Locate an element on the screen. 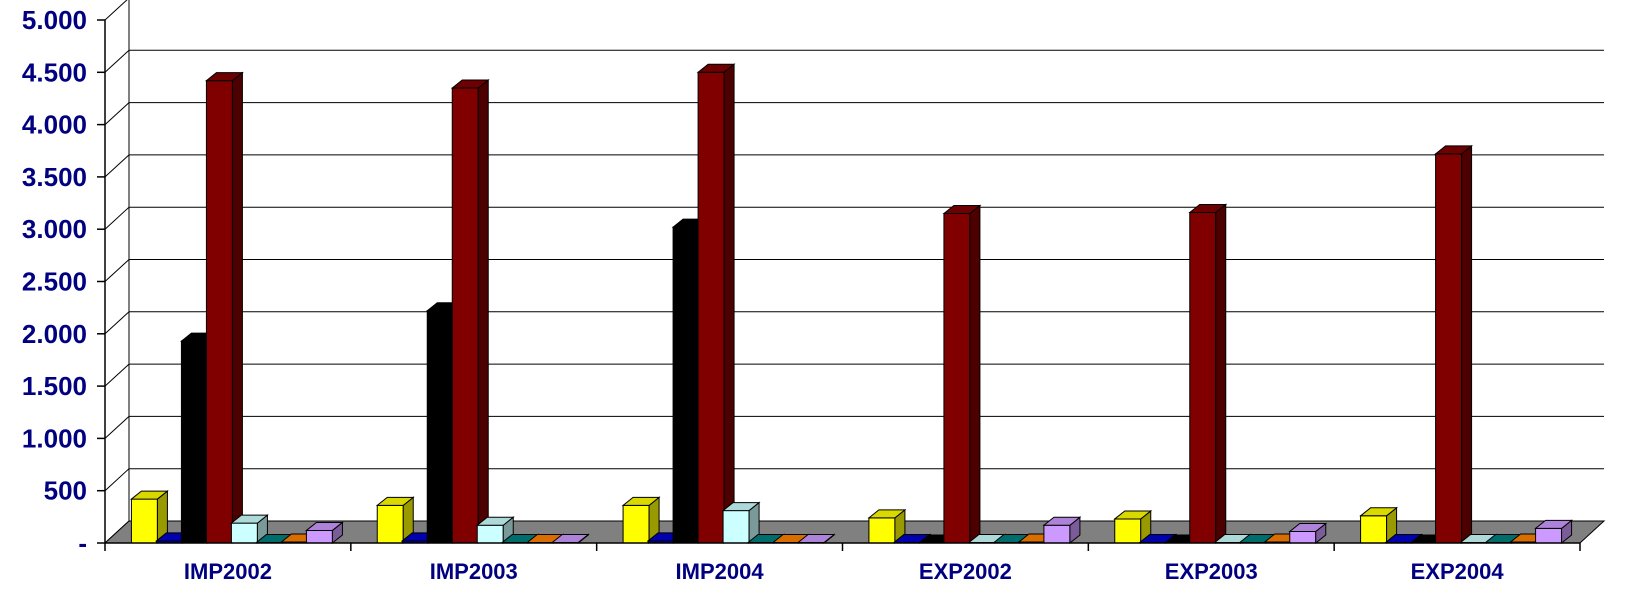 The width and height of the screenshot is (1633, 605). y-tick-label: 4.000 is located at coordinates (54, 125).